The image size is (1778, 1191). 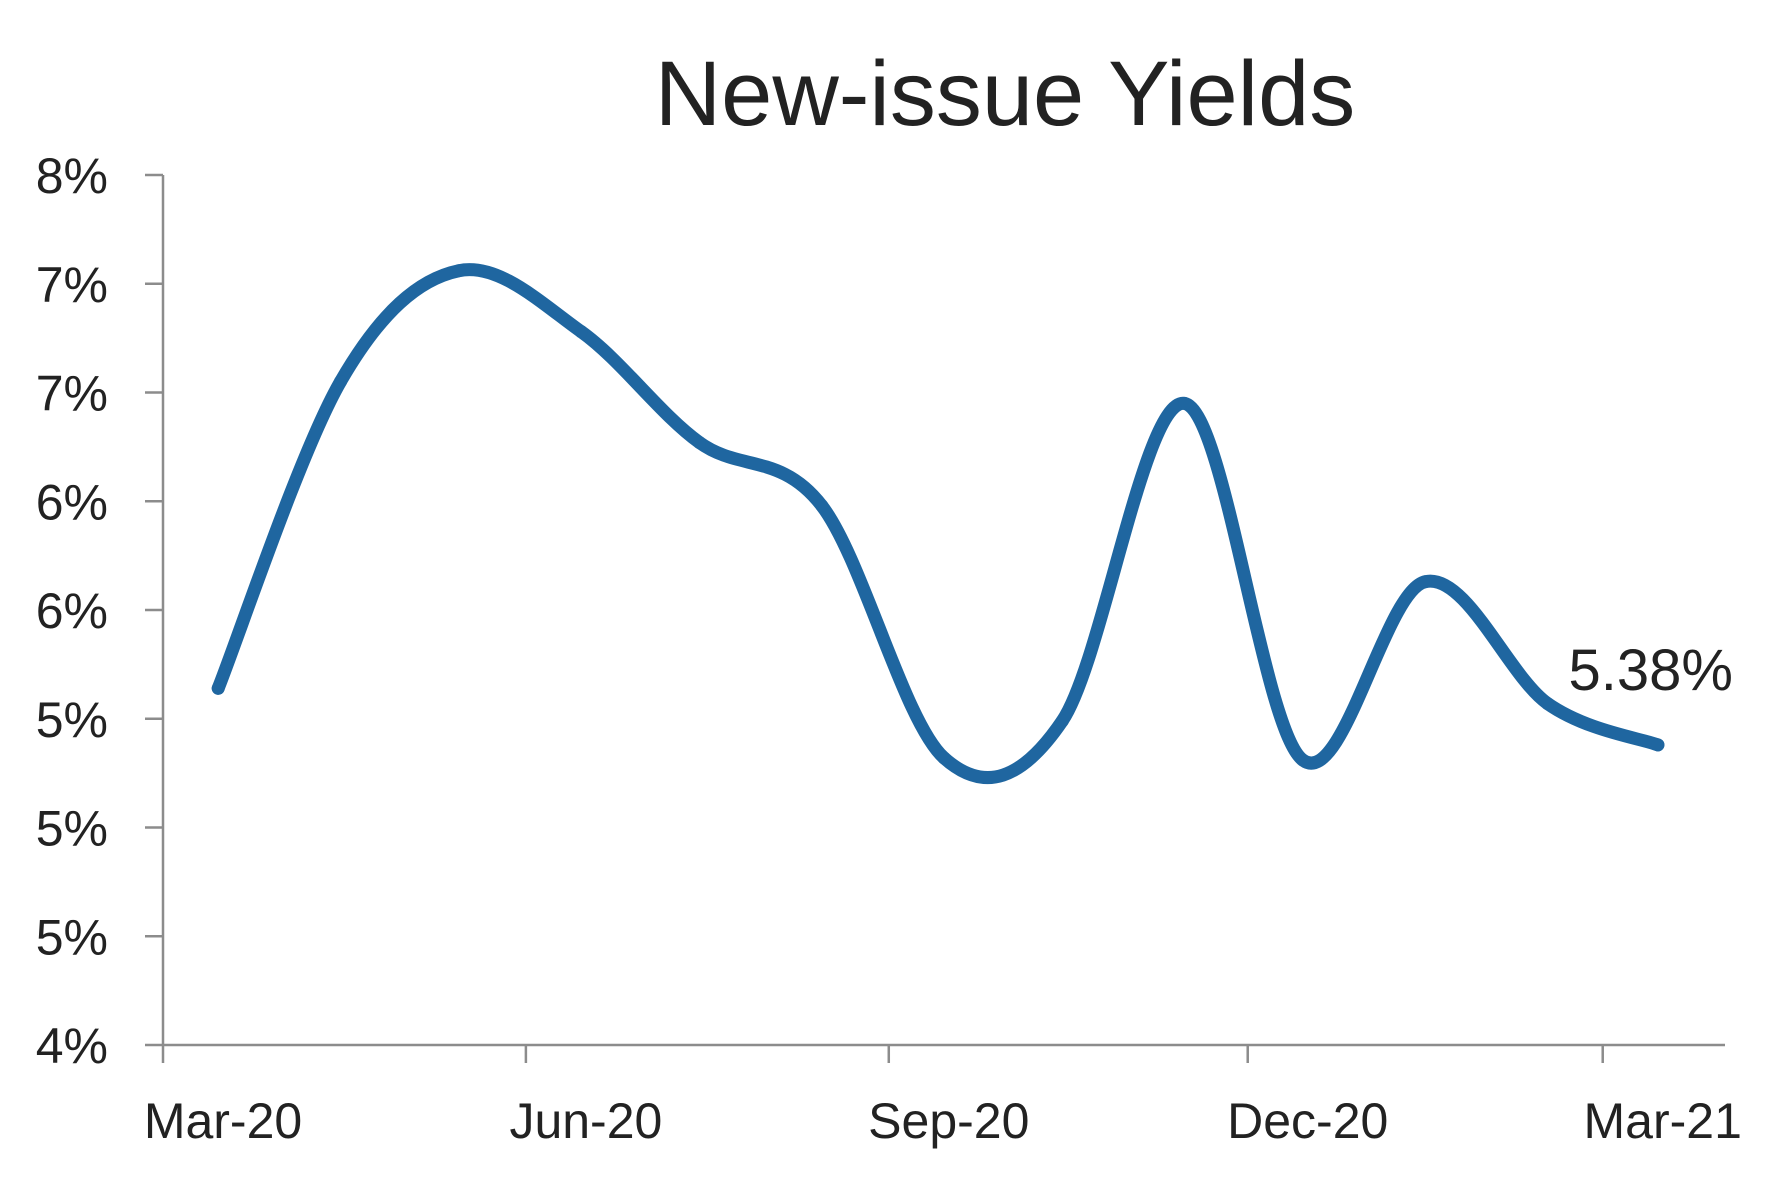 I want to click on x-axis-ticks: Mar-20 Jun-20 Sep-20 Dec-20 Mar-21, so click(x=943, y=1097).